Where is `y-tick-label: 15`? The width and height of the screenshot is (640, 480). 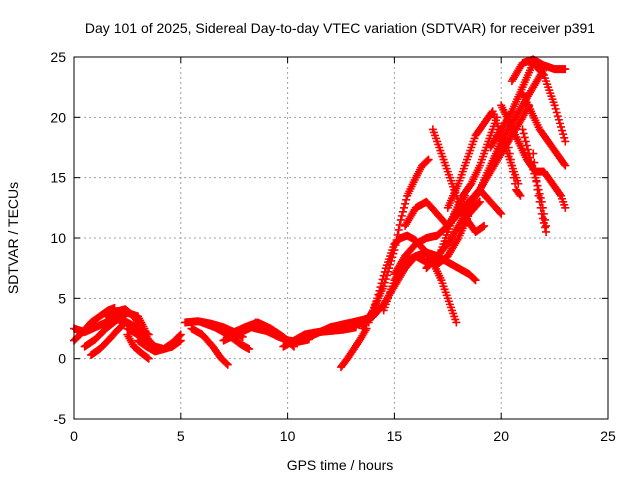 y-tick-label: 15 is located at coordinates (58, 178).